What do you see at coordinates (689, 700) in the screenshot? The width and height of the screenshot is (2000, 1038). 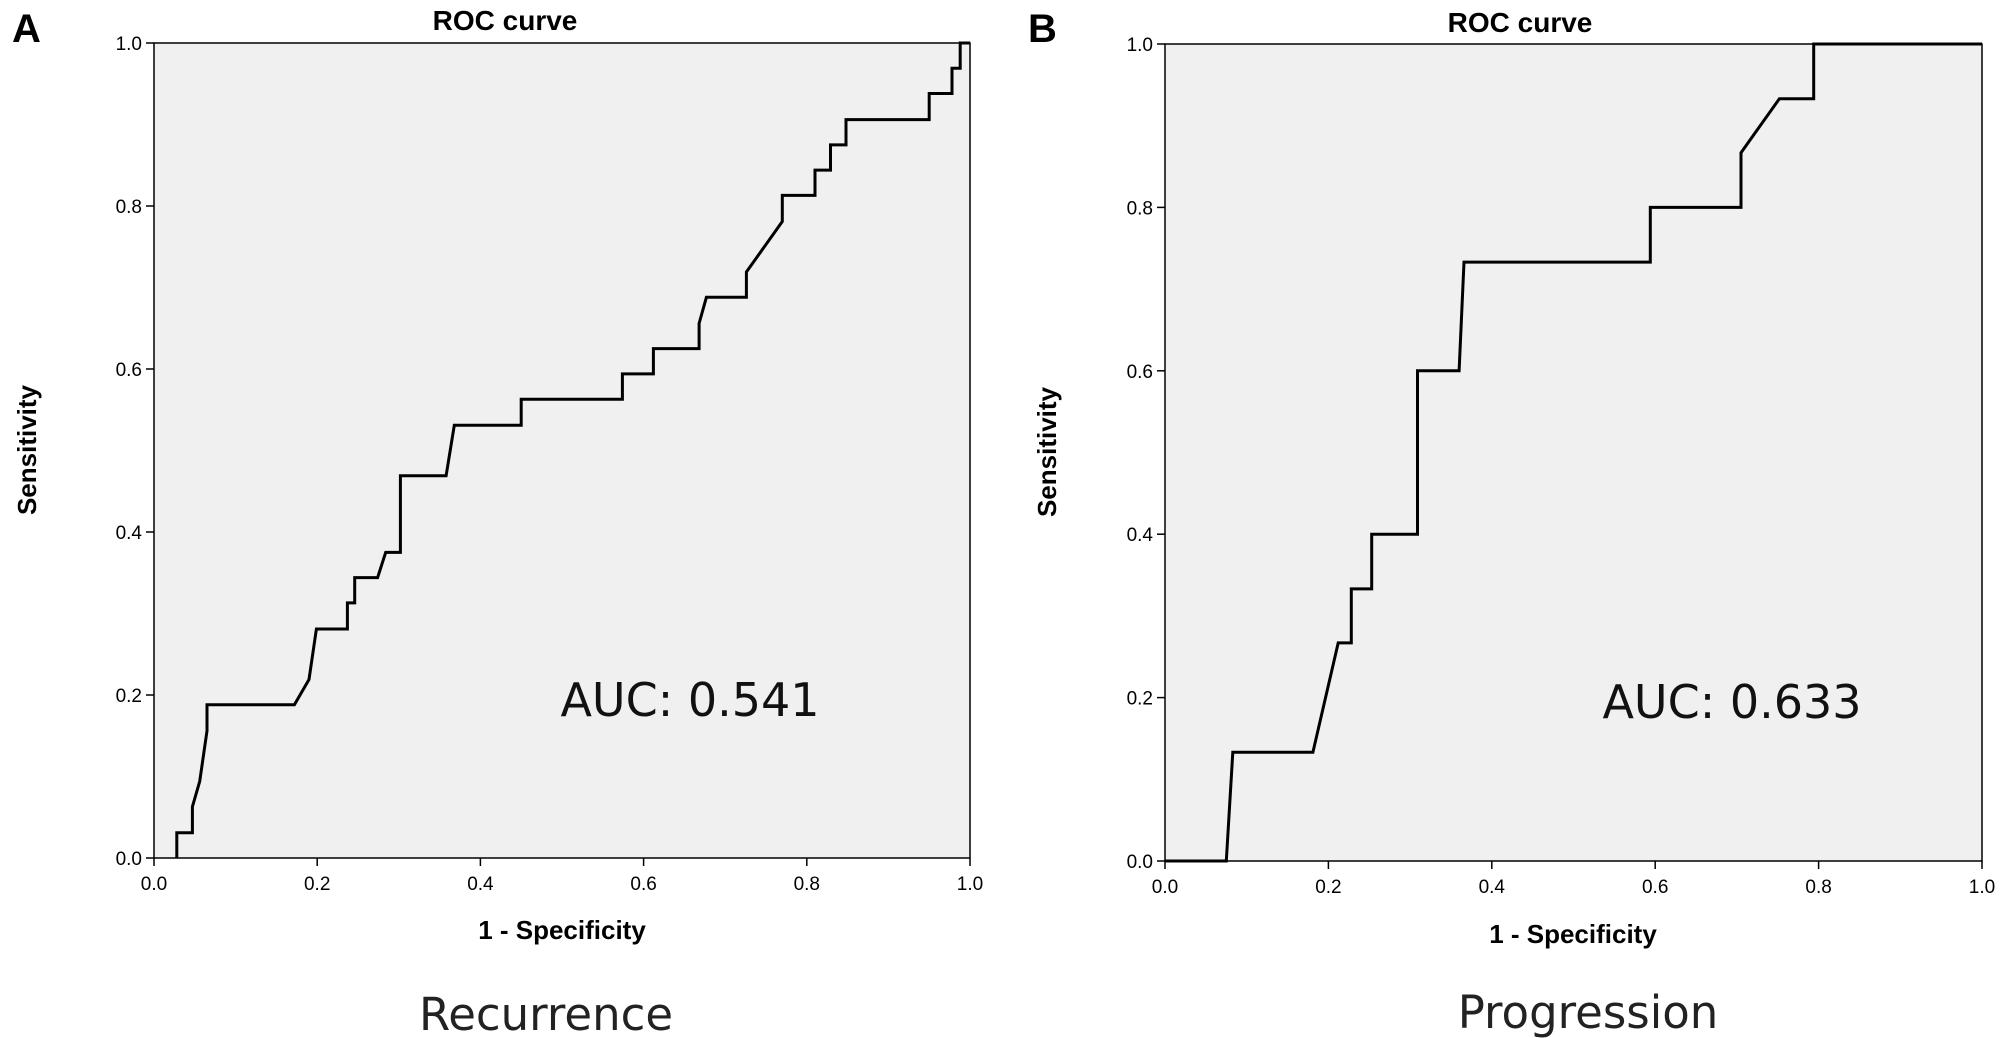 I see `auc-annotation: AUC: 0.541` at bounding box center [689, 700].